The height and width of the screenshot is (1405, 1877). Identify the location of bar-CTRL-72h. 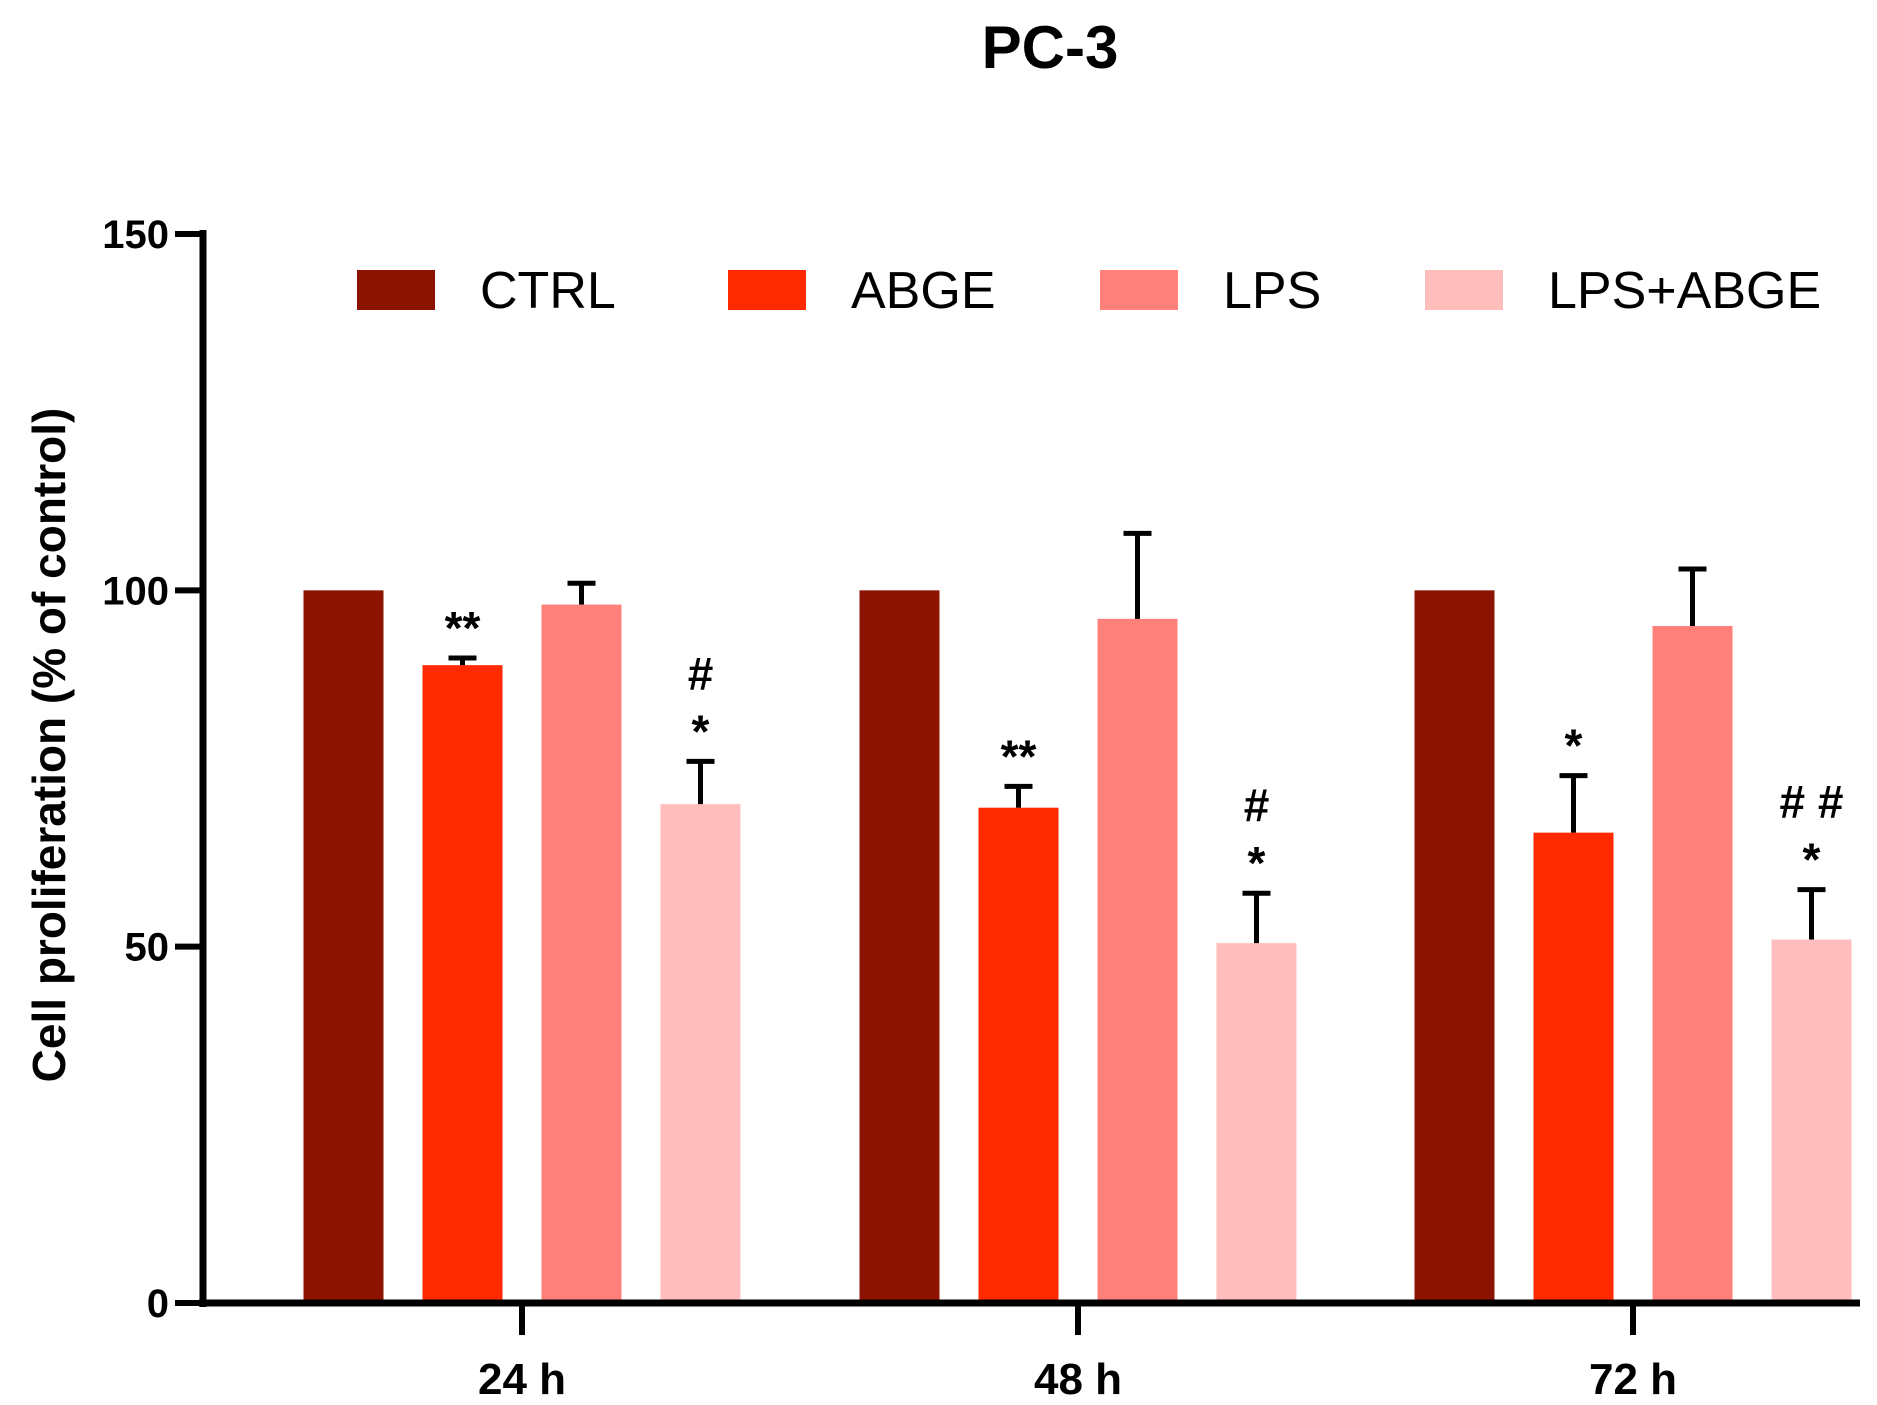
(1454, 946).